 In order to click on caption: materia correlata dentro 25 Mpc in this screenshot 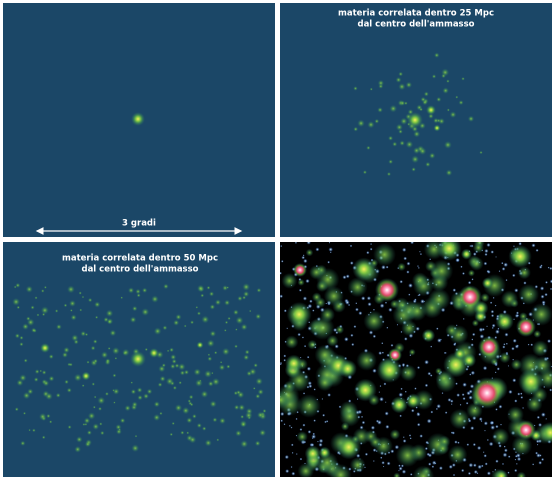, I will do `click(416, 14)`.